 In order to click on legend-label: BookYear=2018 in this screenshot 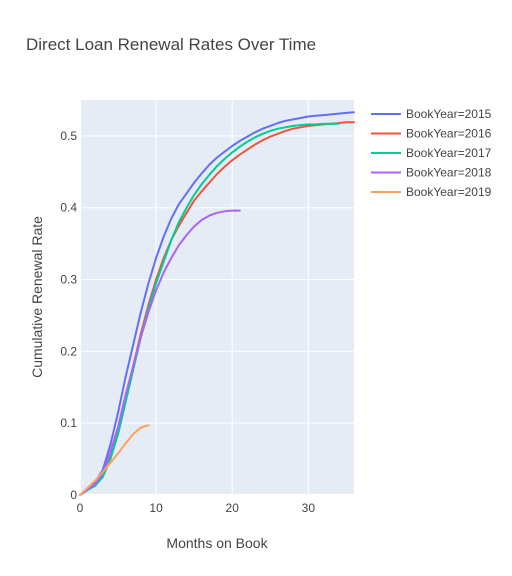, I will do `click(449, 173)`.